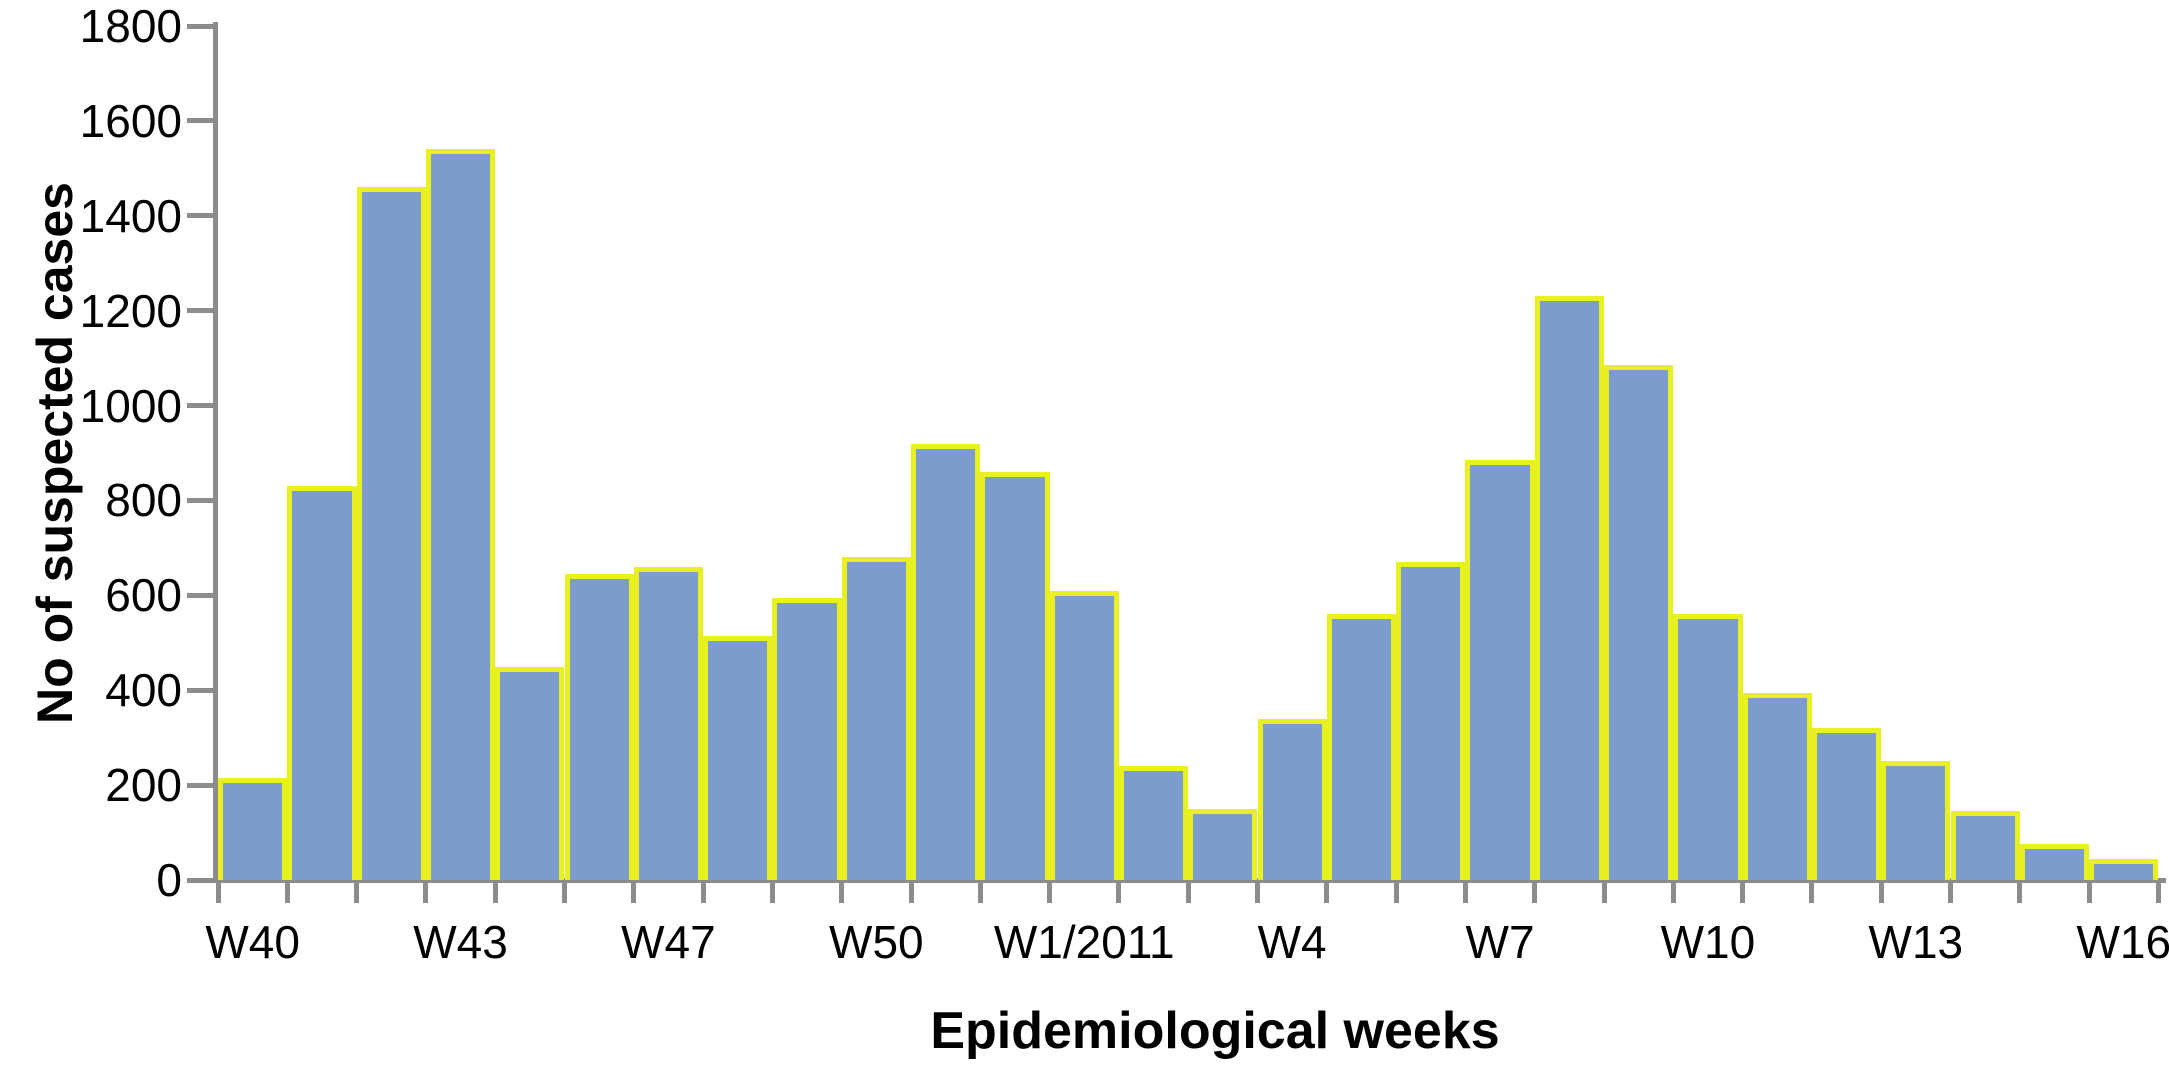 The width and height of the screenshot is (2169, 1068). I want to click on y-tick-label: 200, so click(143, 785).